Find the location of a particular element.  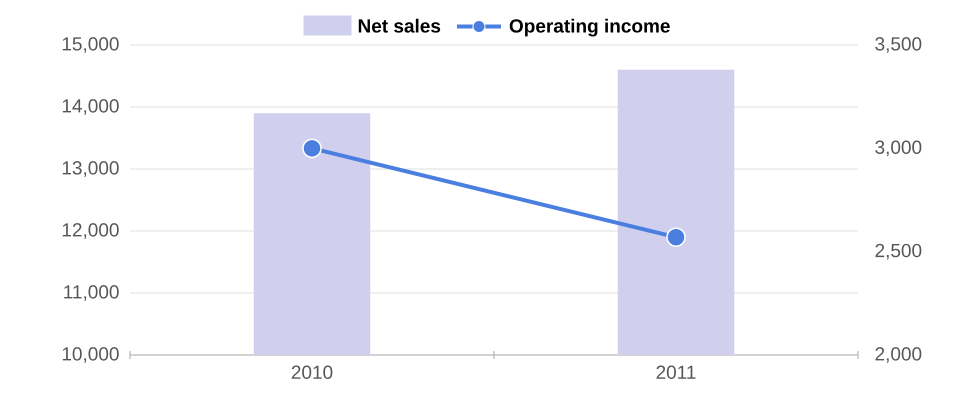

legend-label: Operating income is located at coordinates (590, 27).